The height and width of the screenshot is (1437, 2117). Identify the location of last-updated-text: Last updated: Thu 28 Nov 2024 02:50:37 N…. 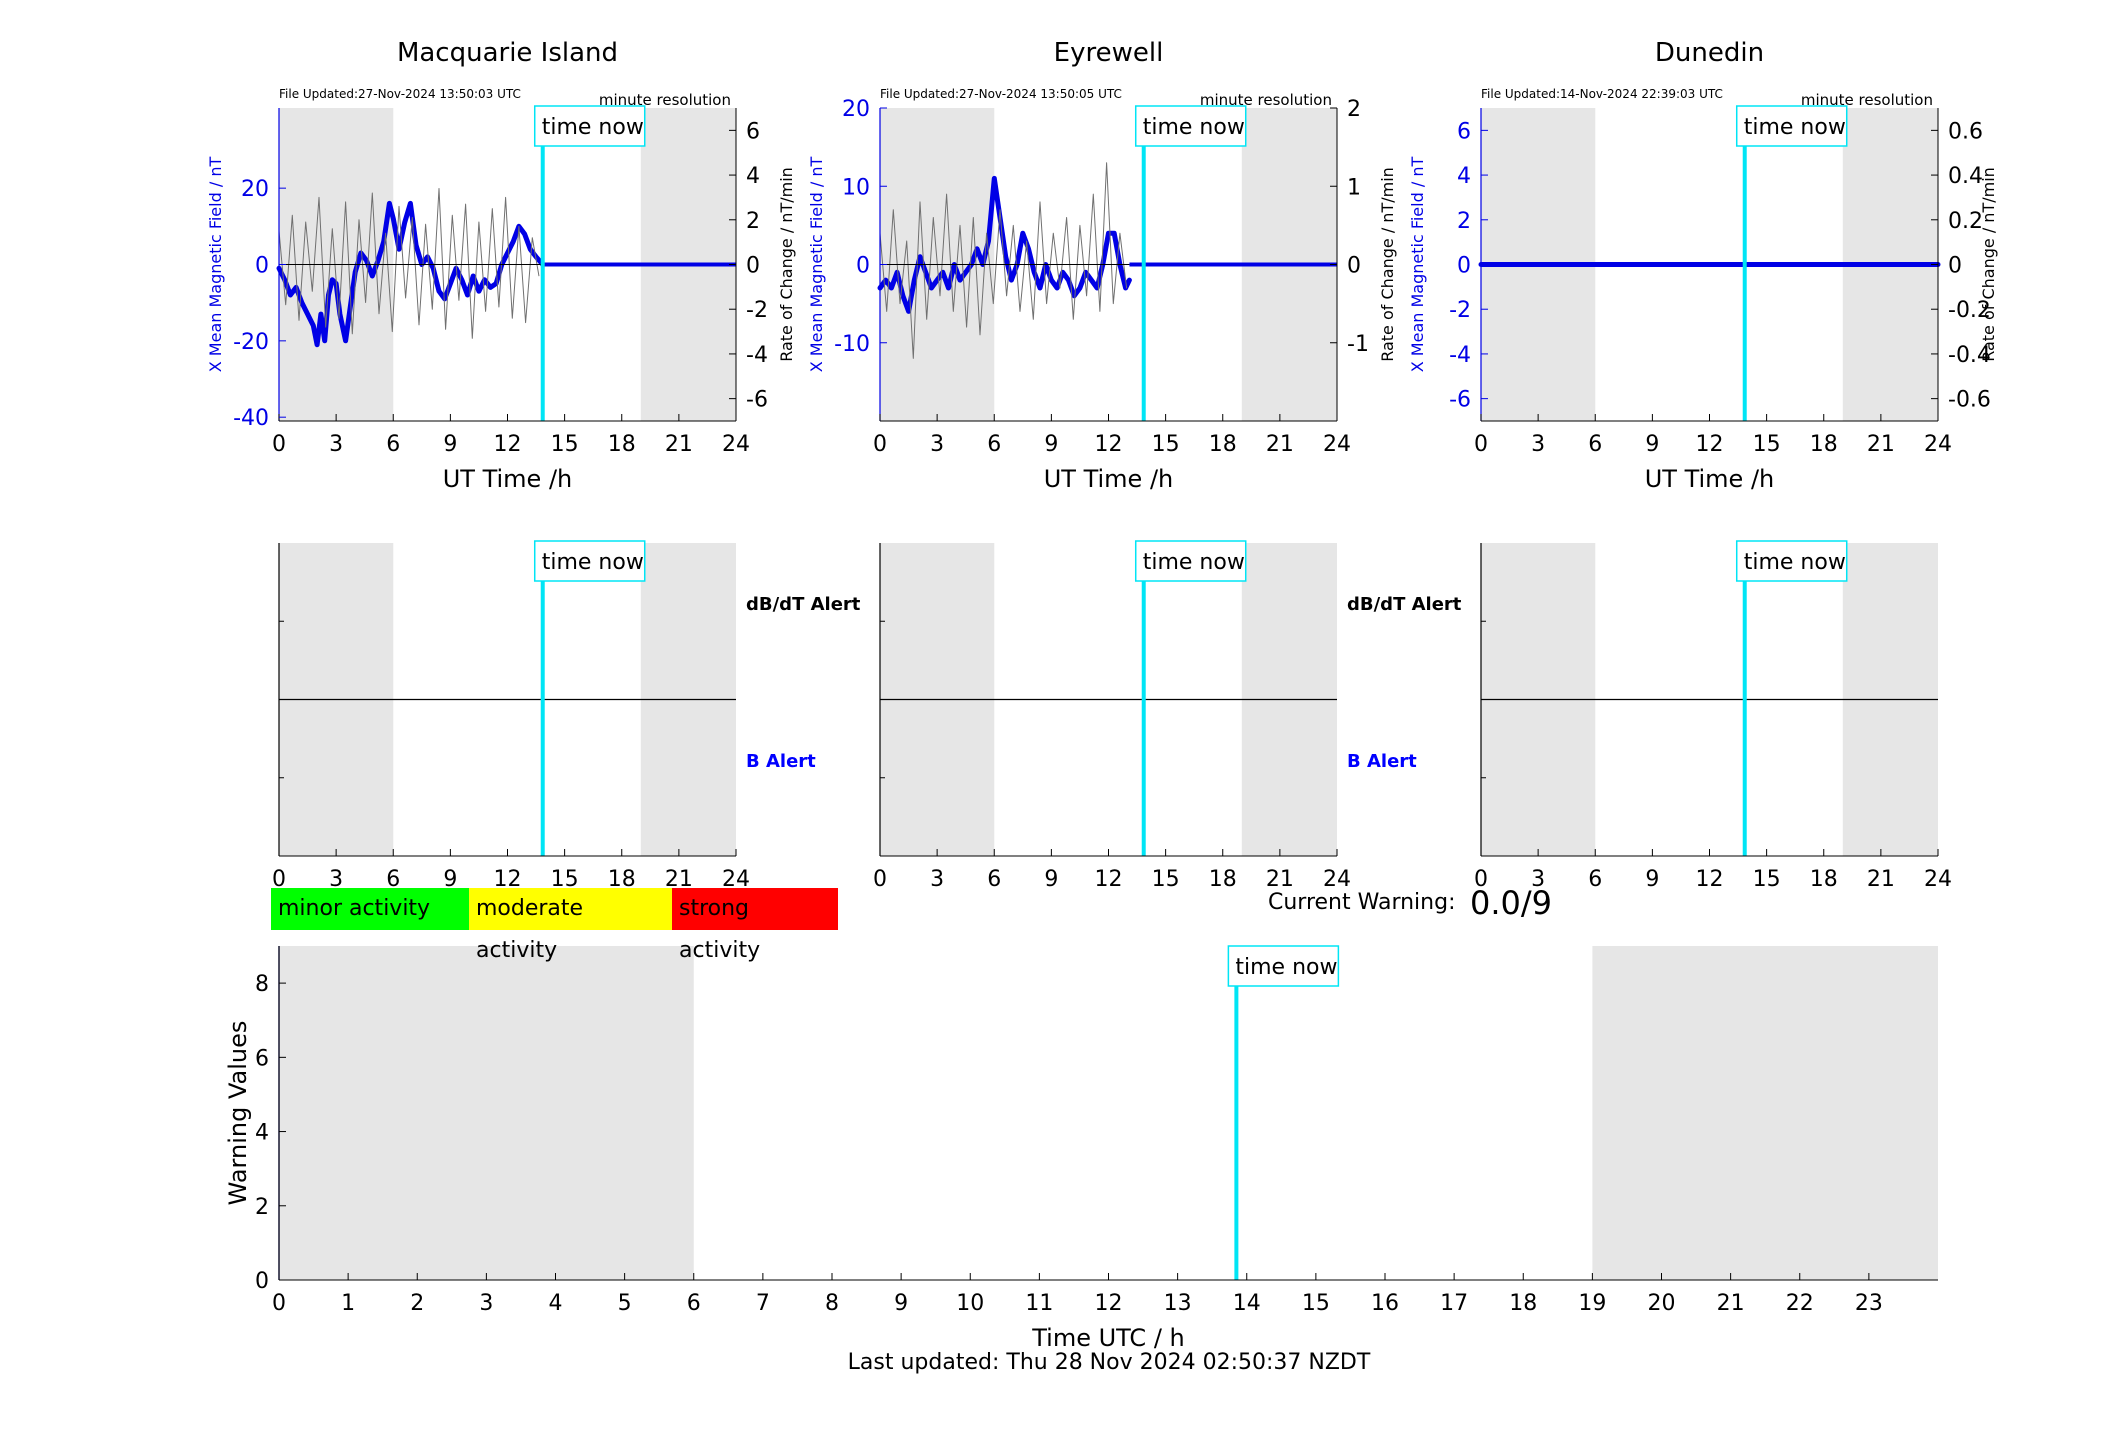
(1109, 1362).